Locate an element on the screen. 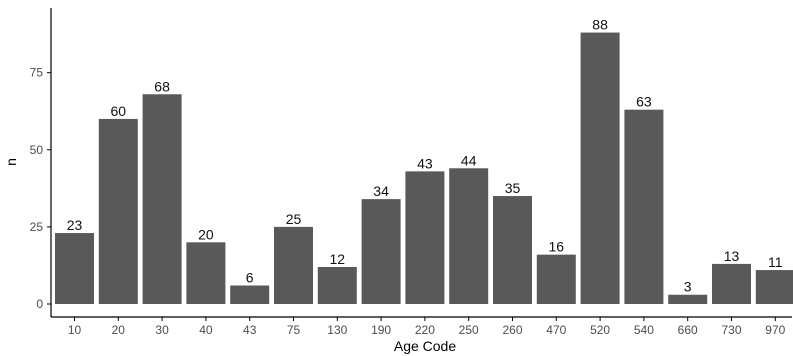 Image resolution: width=793 pixels, height=356 pixels. x-tick-label-43: 43 is located at coordinates (250, 330).